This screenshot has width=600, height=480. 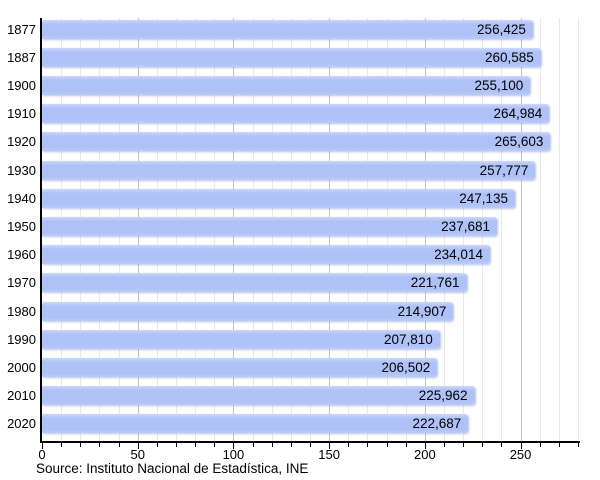 I want to click on bar: 225,962, so click(x=258, y=396).